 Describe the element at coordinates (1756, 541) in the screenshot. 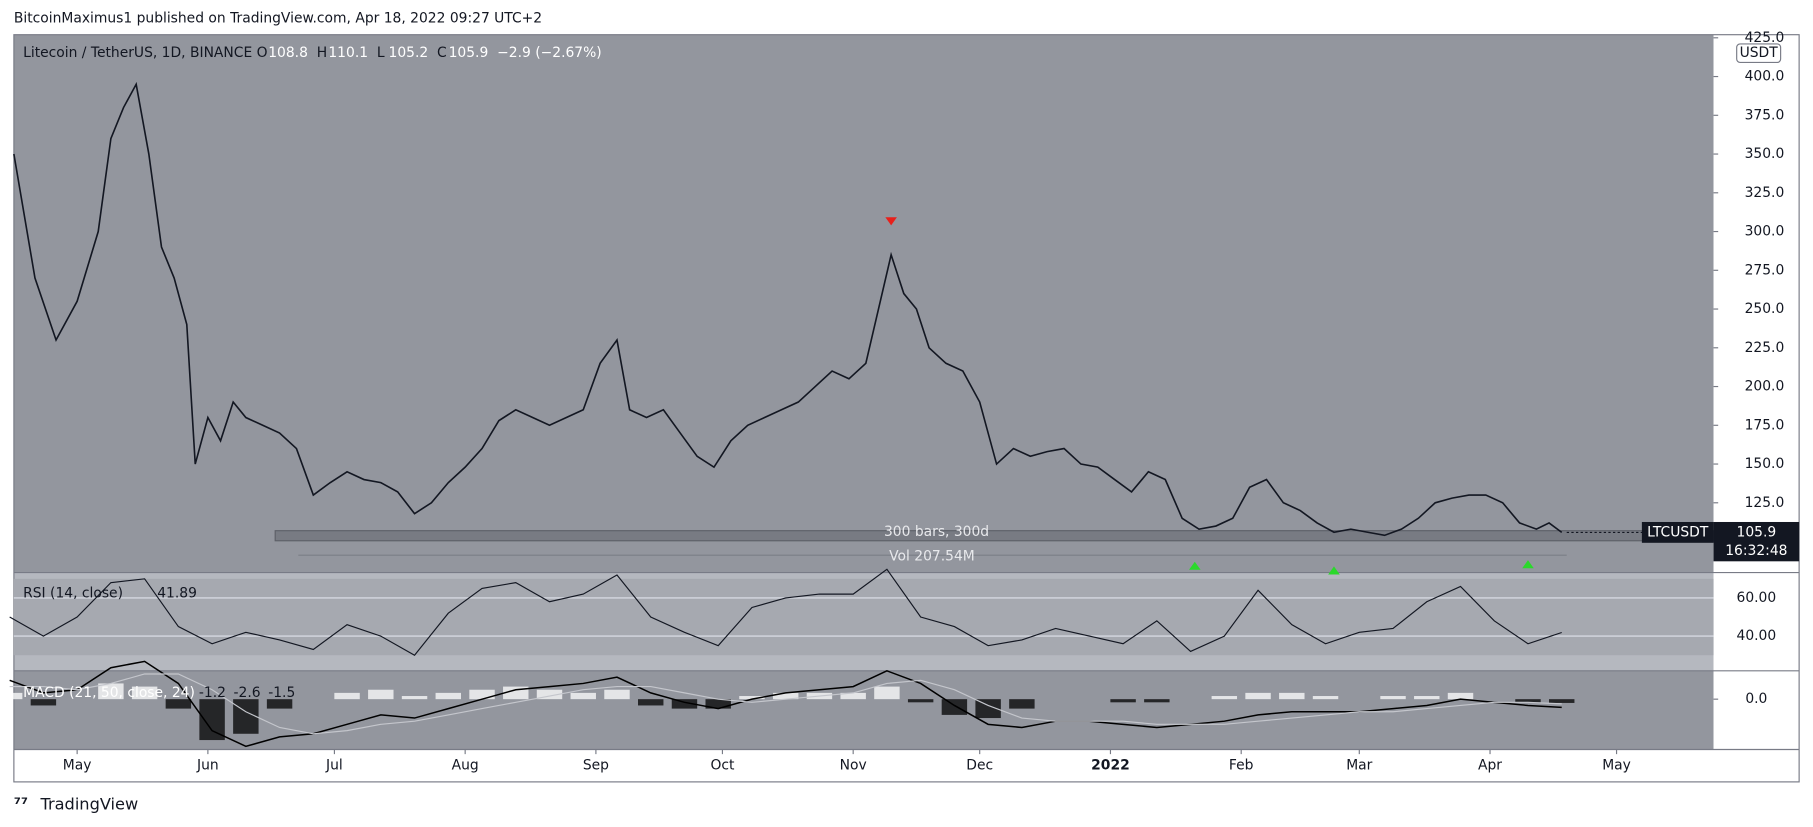

I see `price-box` at that location.